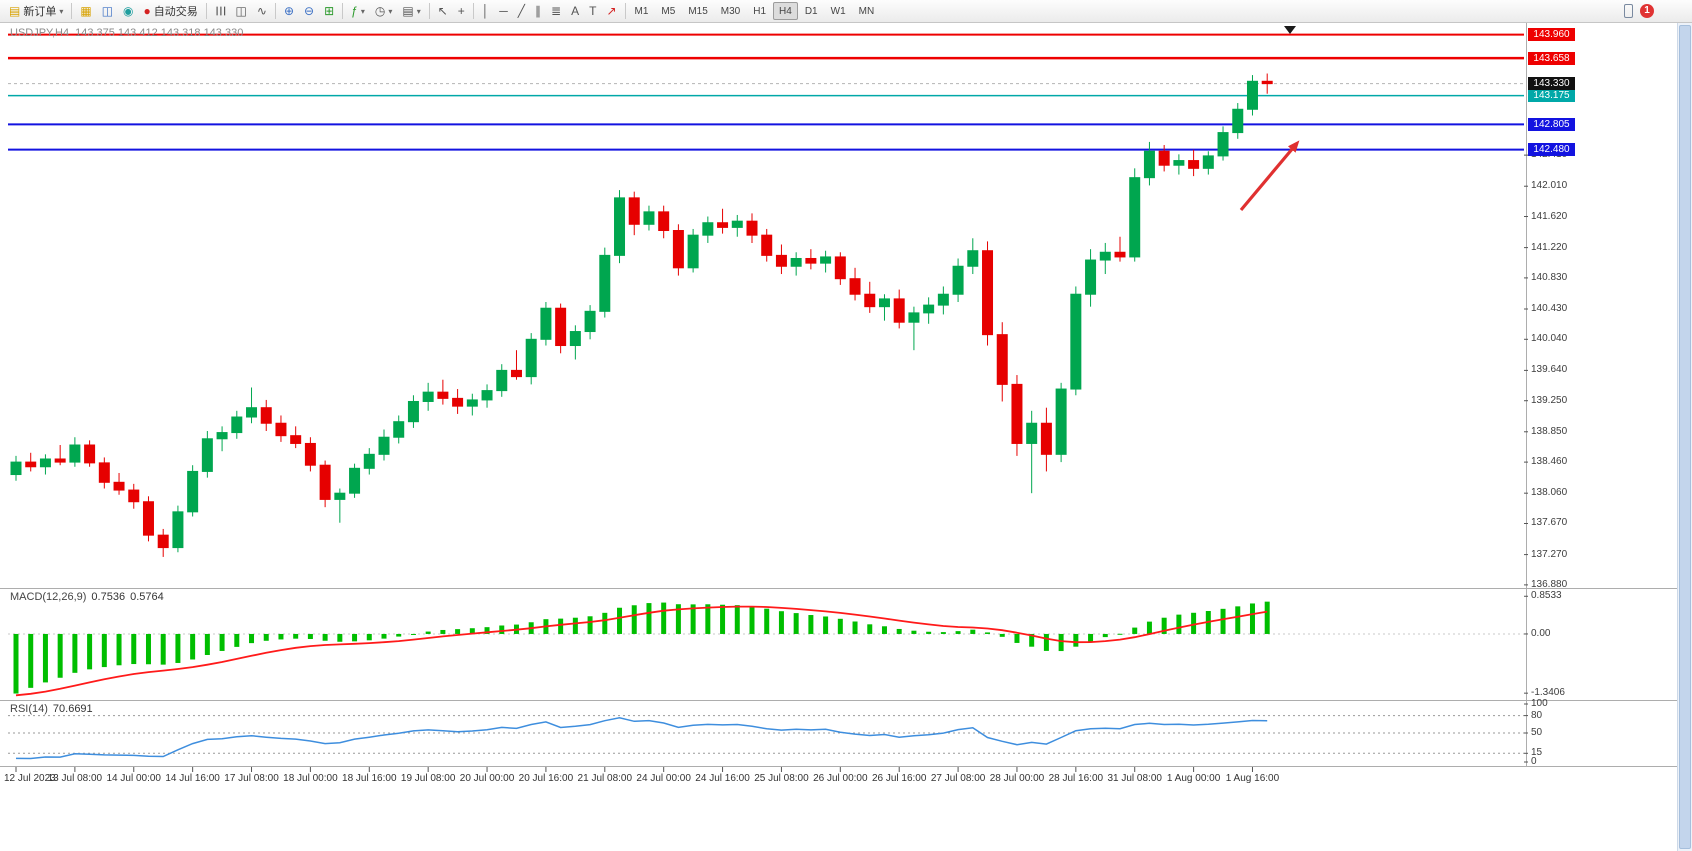 This screenshot has width=1692, height=851. I want to click on arrows-tool-button: ↗, so click(611, 11).